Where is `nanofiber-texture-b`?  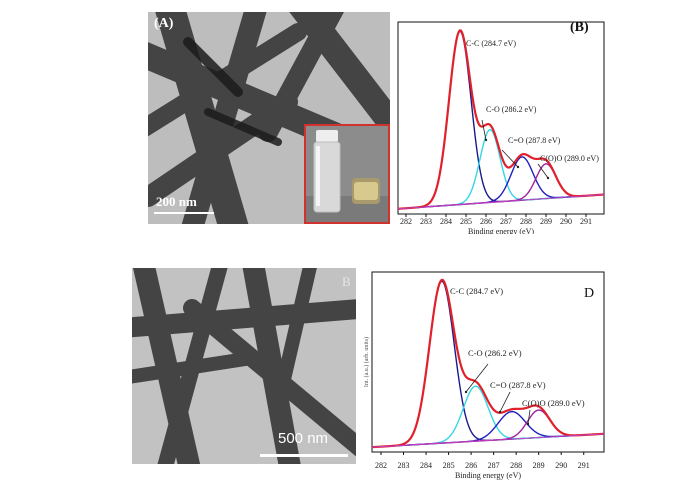
nanofiber-texture-b is located at coordinates (244, 366).